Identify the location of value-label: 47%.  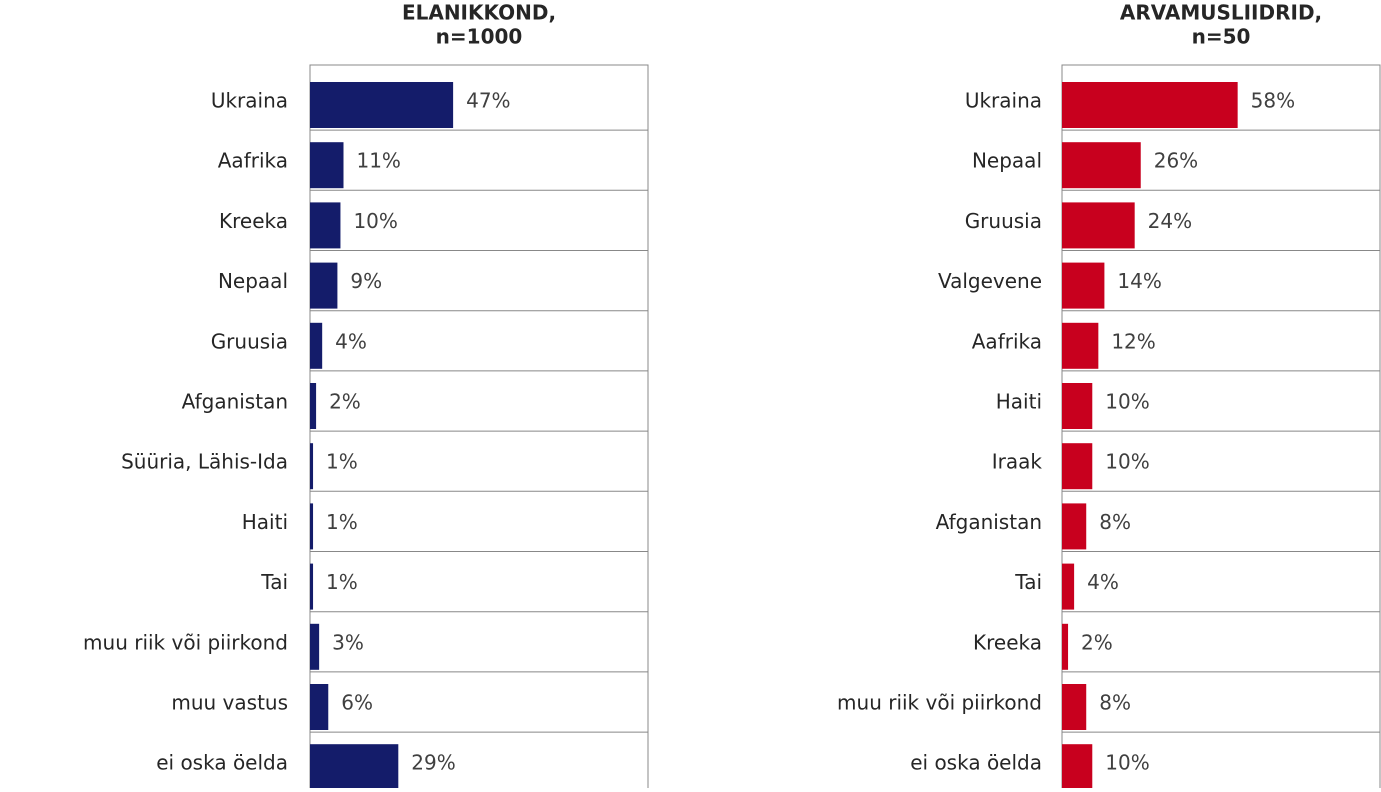
(488, 101).